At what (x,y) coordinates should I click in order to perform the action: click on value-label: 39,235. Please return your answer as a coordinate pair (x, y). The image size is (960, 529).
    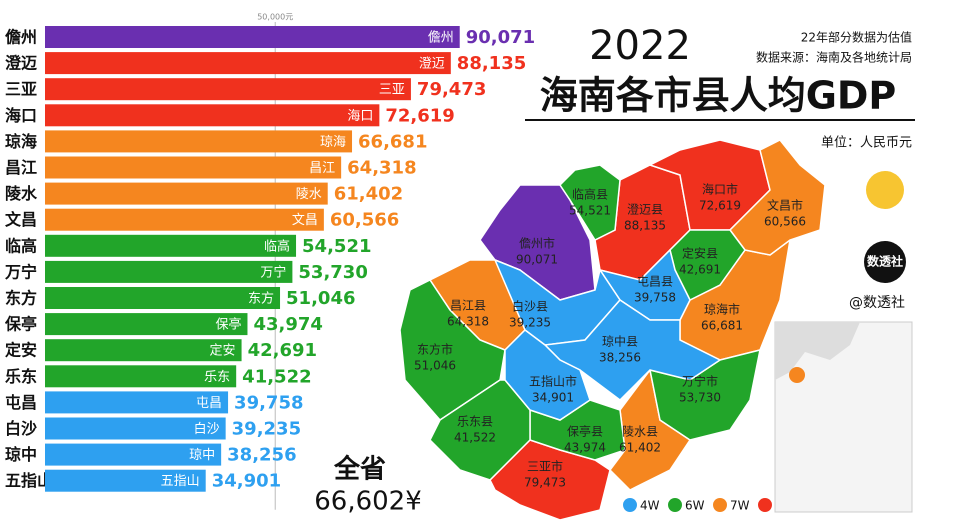
    Looking at the image, I should click on (266, 429).